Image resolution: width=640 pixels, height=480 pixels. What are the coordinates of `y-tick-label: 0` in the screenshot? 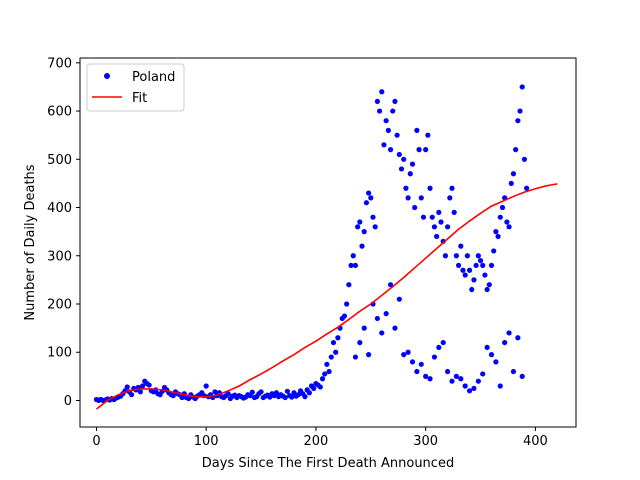 It's located at (68, 401).